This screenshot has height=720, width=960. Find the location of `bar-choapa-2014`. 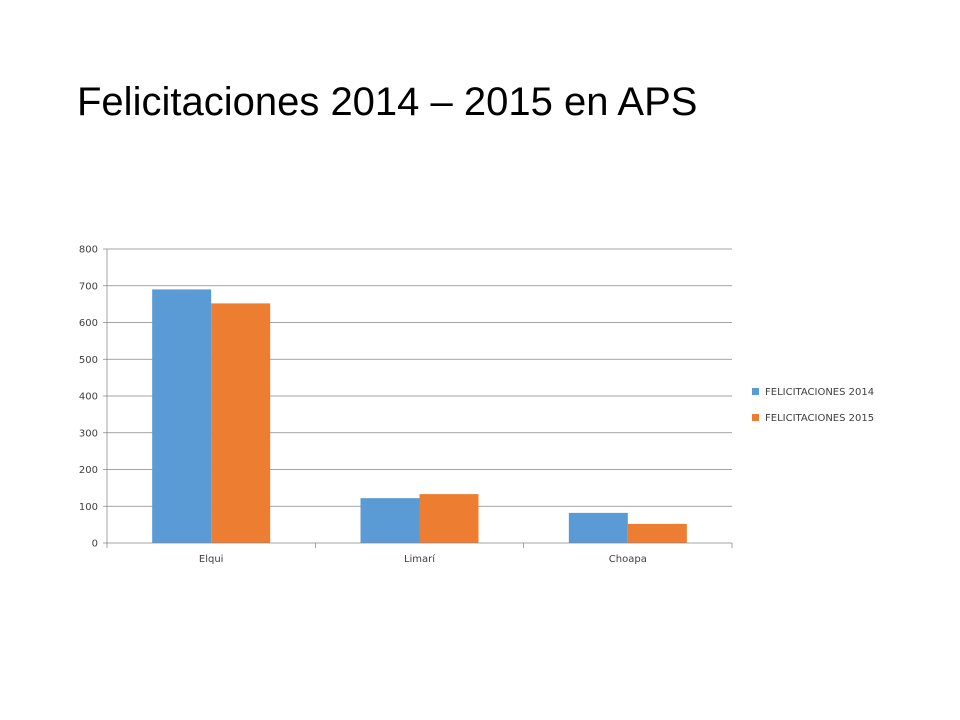

bar-choapa-2014 is located at coordinates (598, 527).